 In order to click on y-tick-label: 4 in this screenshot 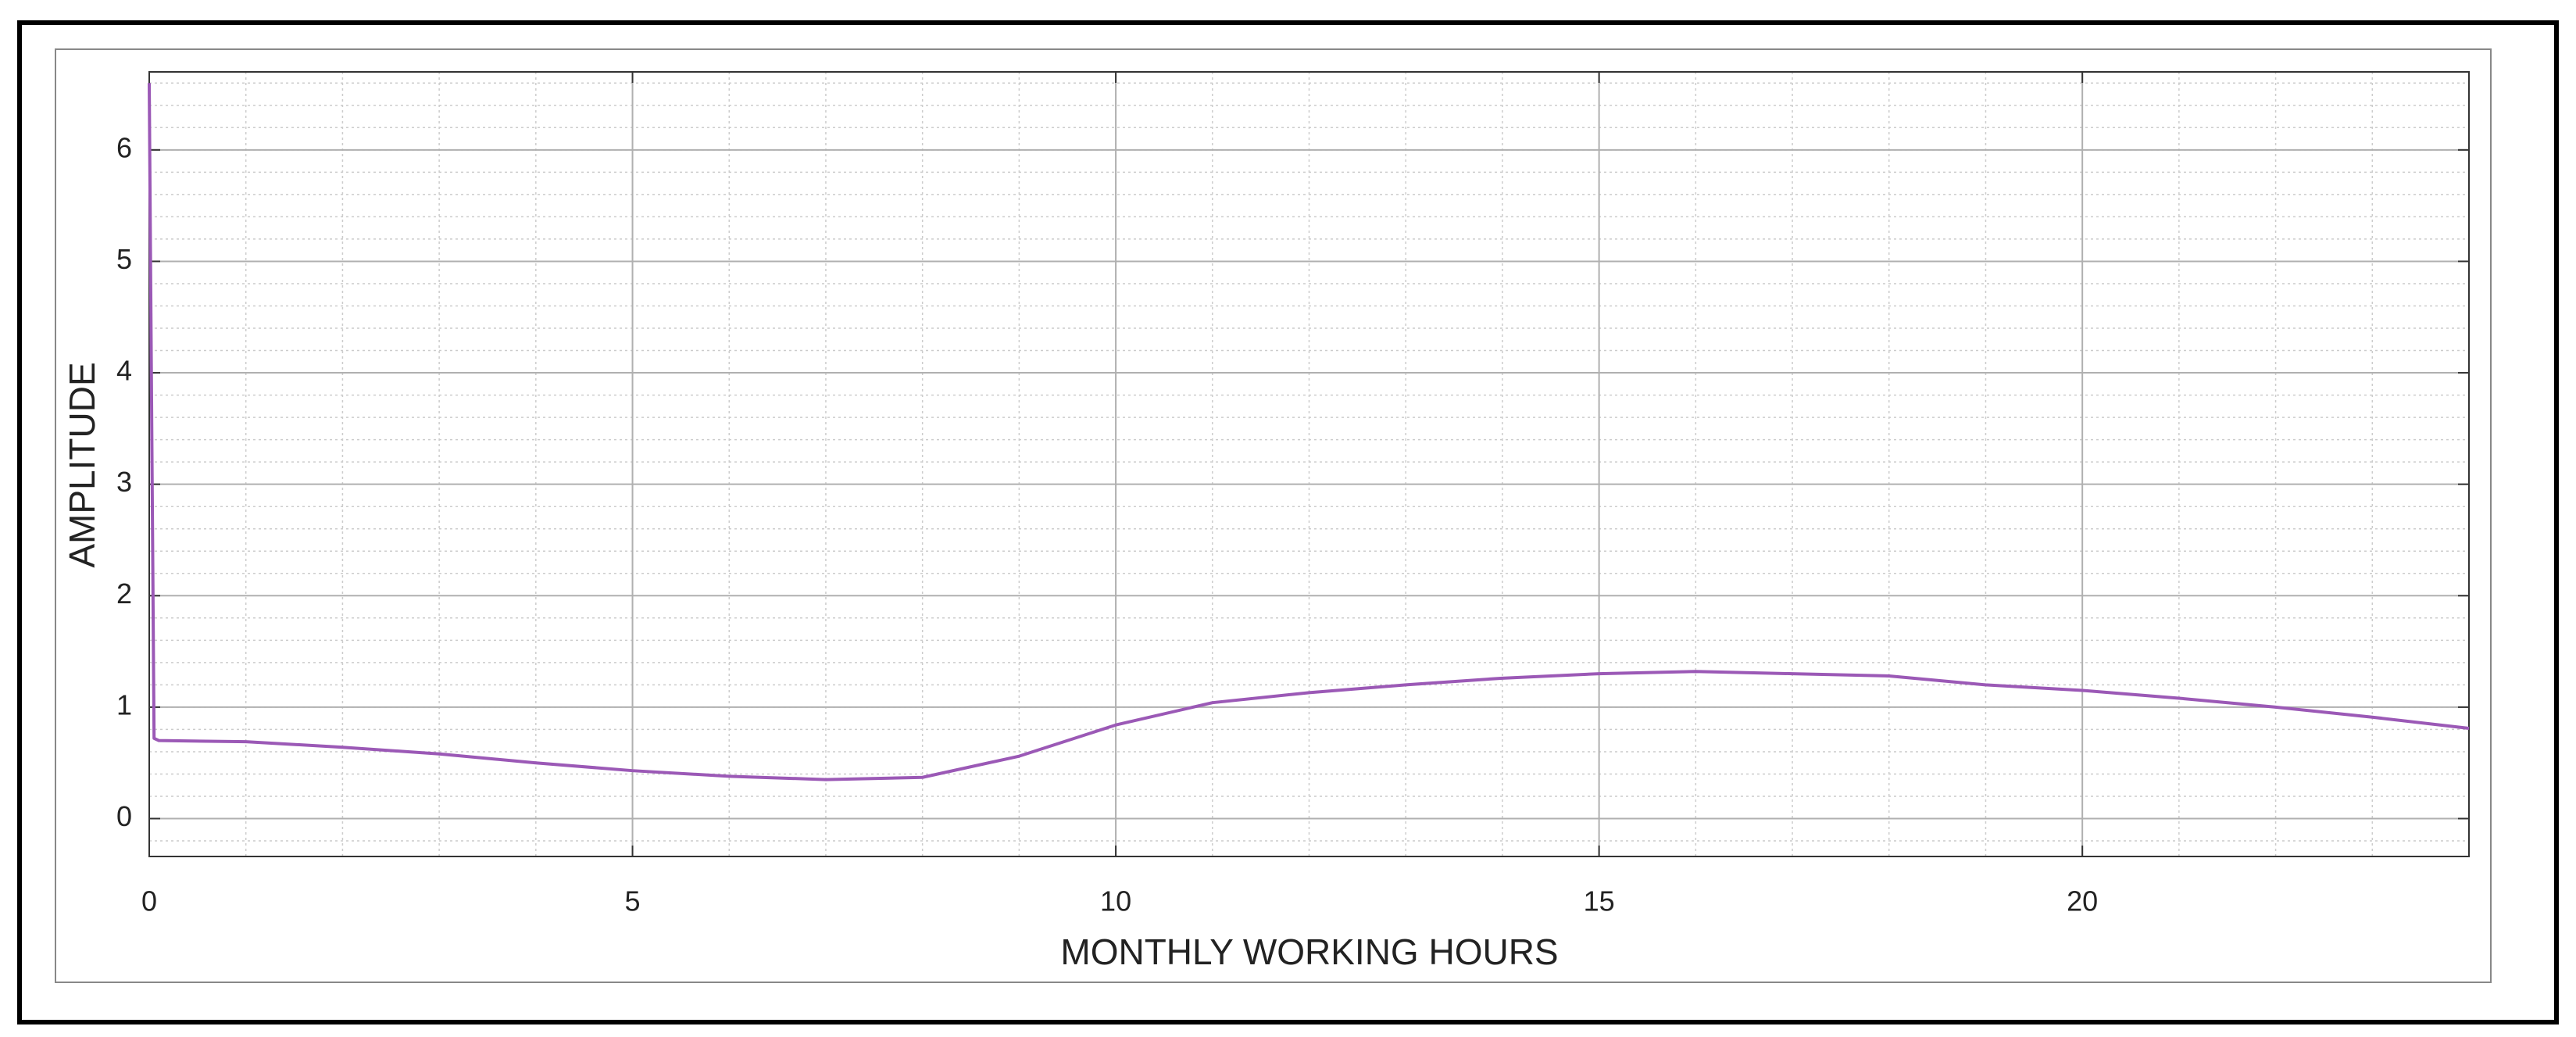, I will do `click(124, 371)`.